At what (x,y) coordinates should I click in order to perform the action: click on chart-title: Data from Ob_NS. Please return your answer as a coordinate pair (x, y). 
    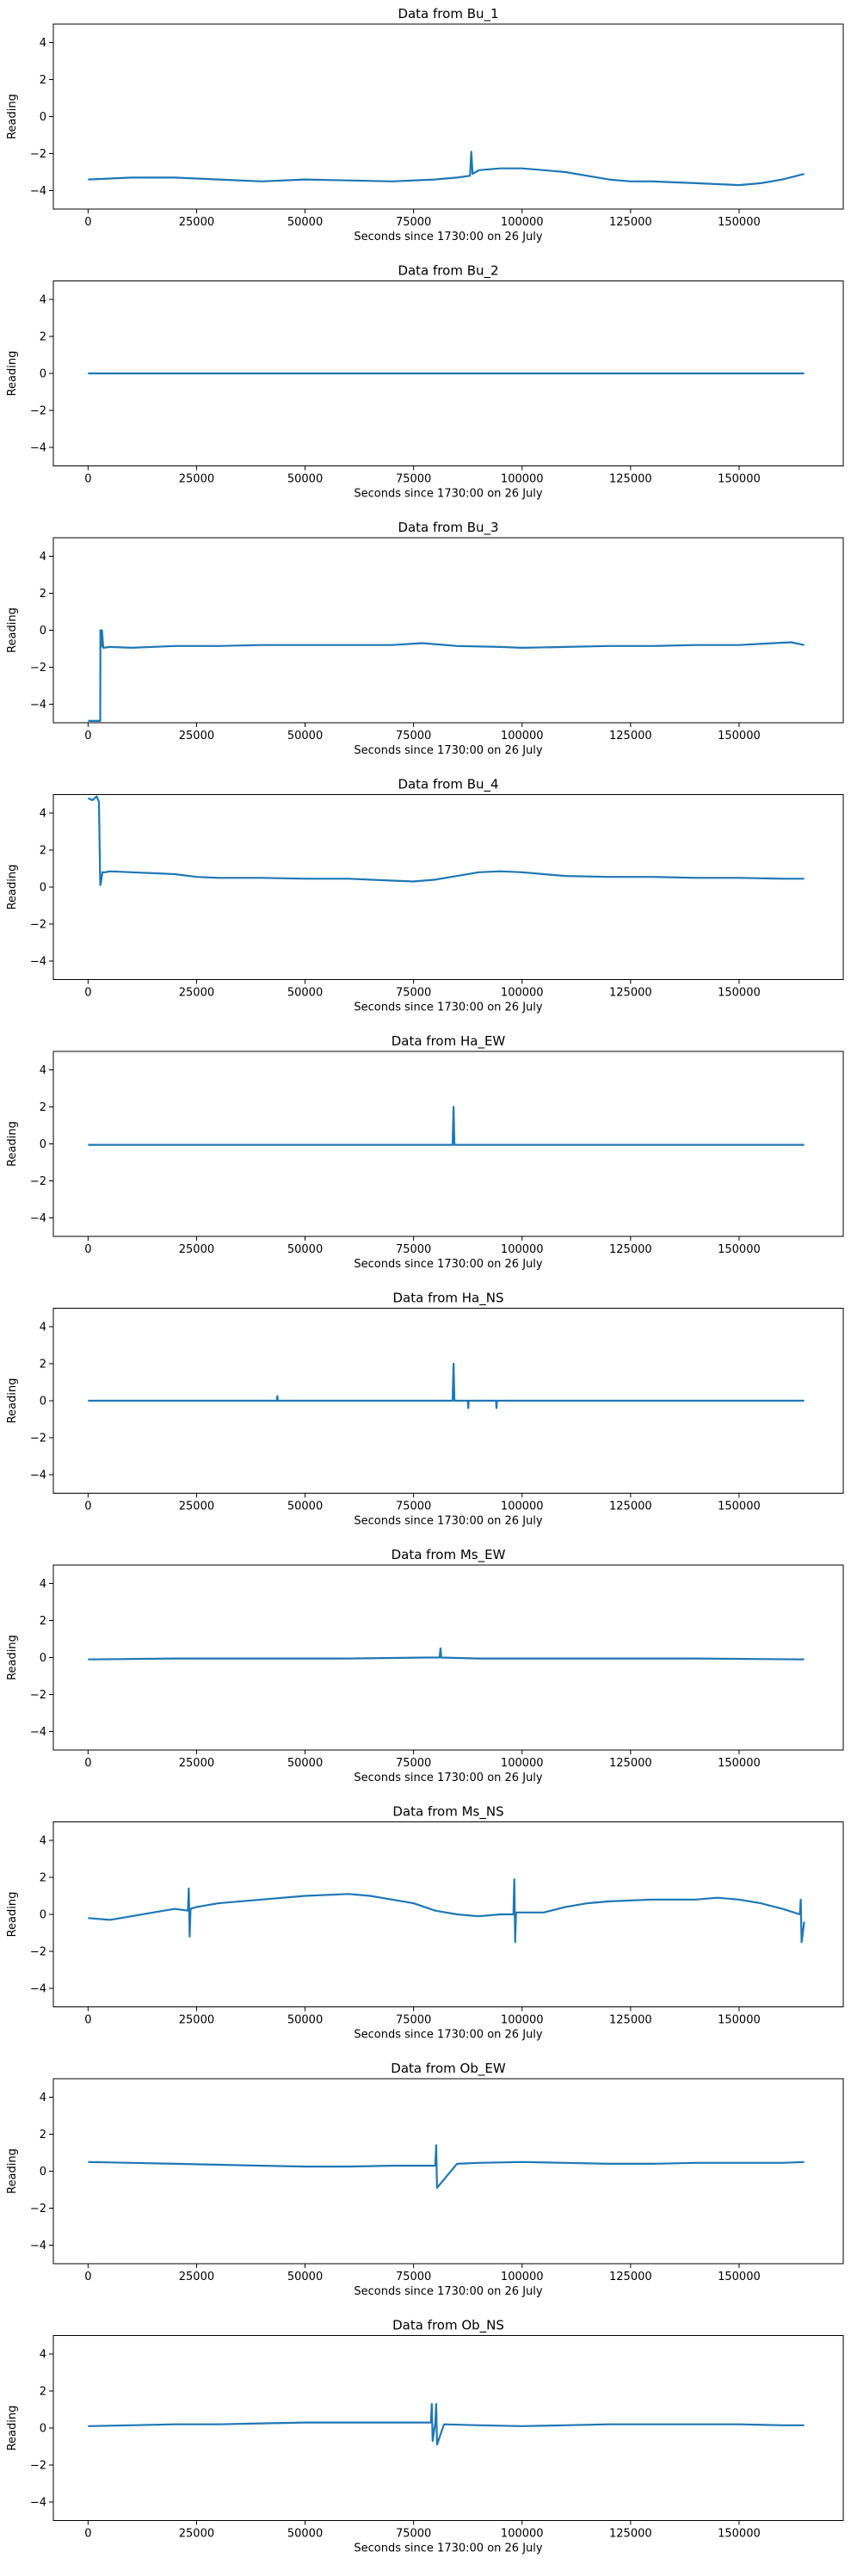
    Looking at the image, I should click on (448, 2326).